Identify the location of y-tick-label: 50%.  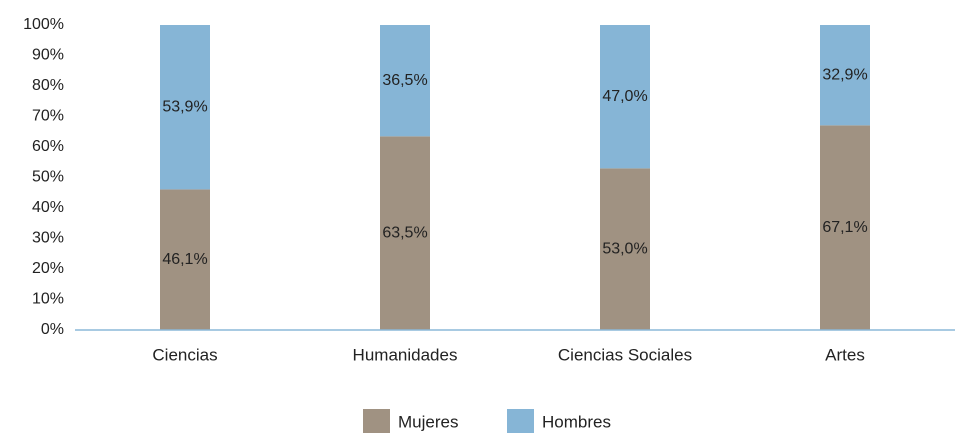
(48, 177).